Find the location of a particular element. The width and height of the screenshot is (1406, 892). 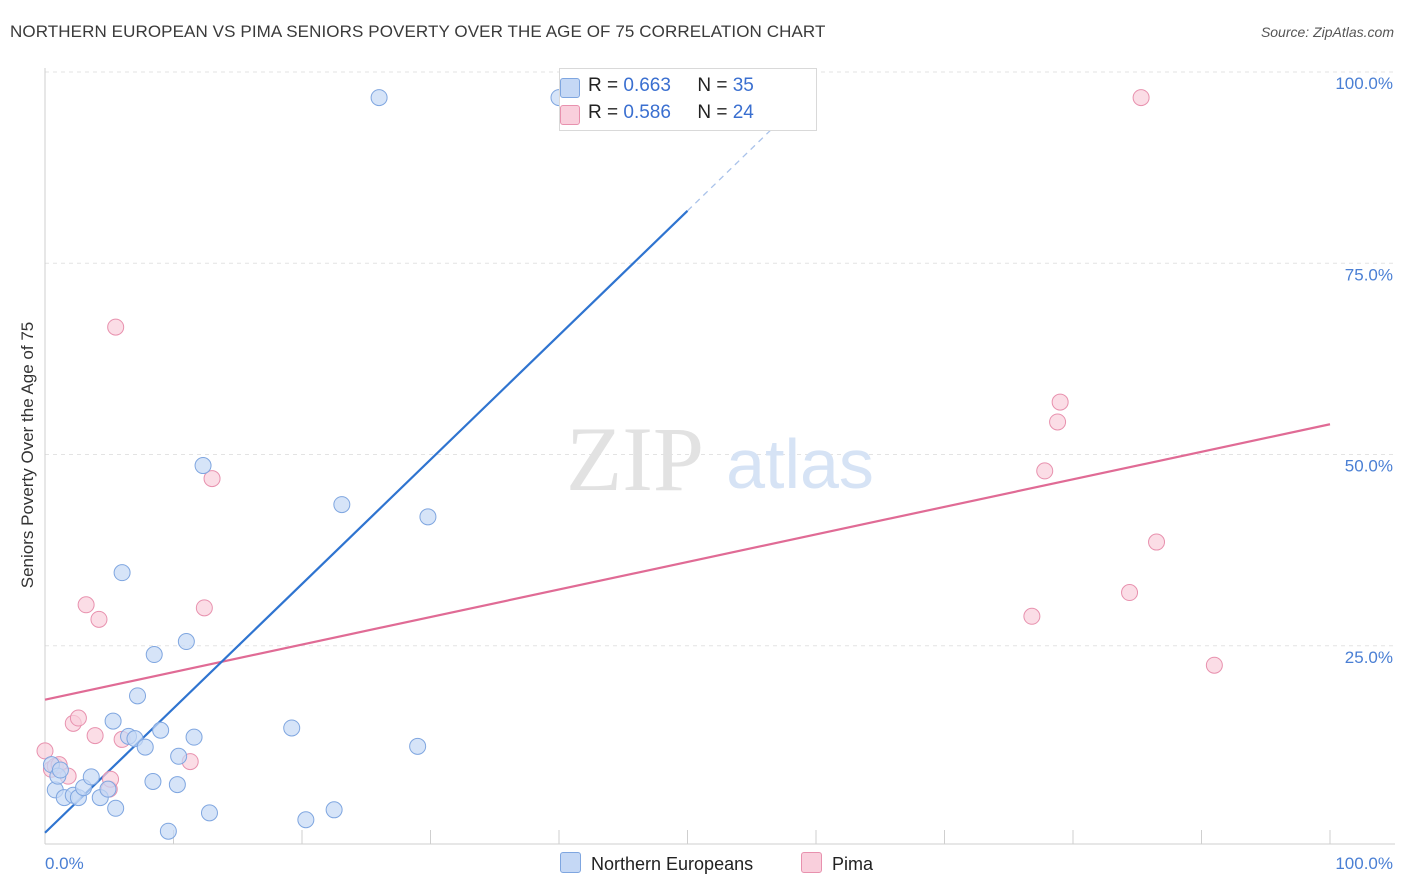

y-tick-label: 50.0% is located at coordinates (1369, 466).